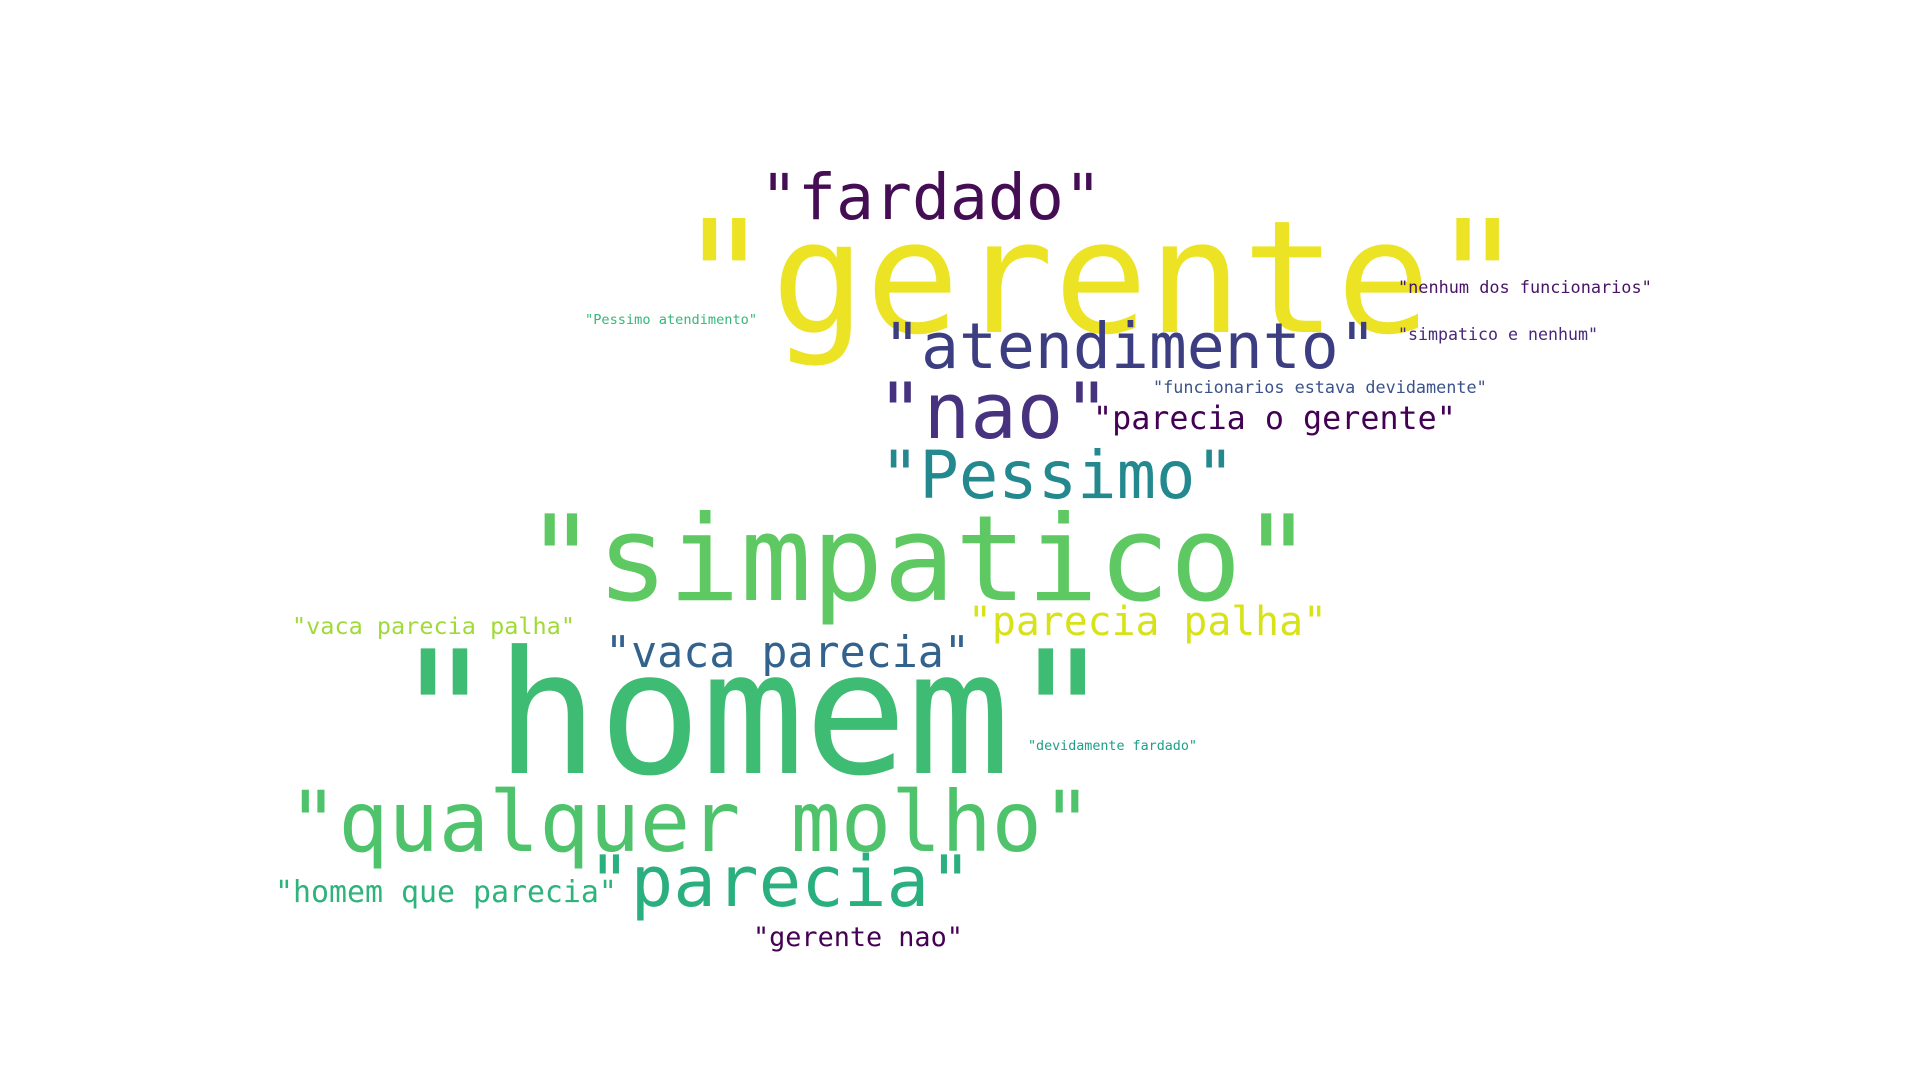 Image resolution: width=1920 pixels, height=1080 pixels. What do you see at coordinates (1274, 419) in the screenshot?
I see `word-parecia-o-gerente: "parecia o gerente"` at bounding box center [1274, 419].